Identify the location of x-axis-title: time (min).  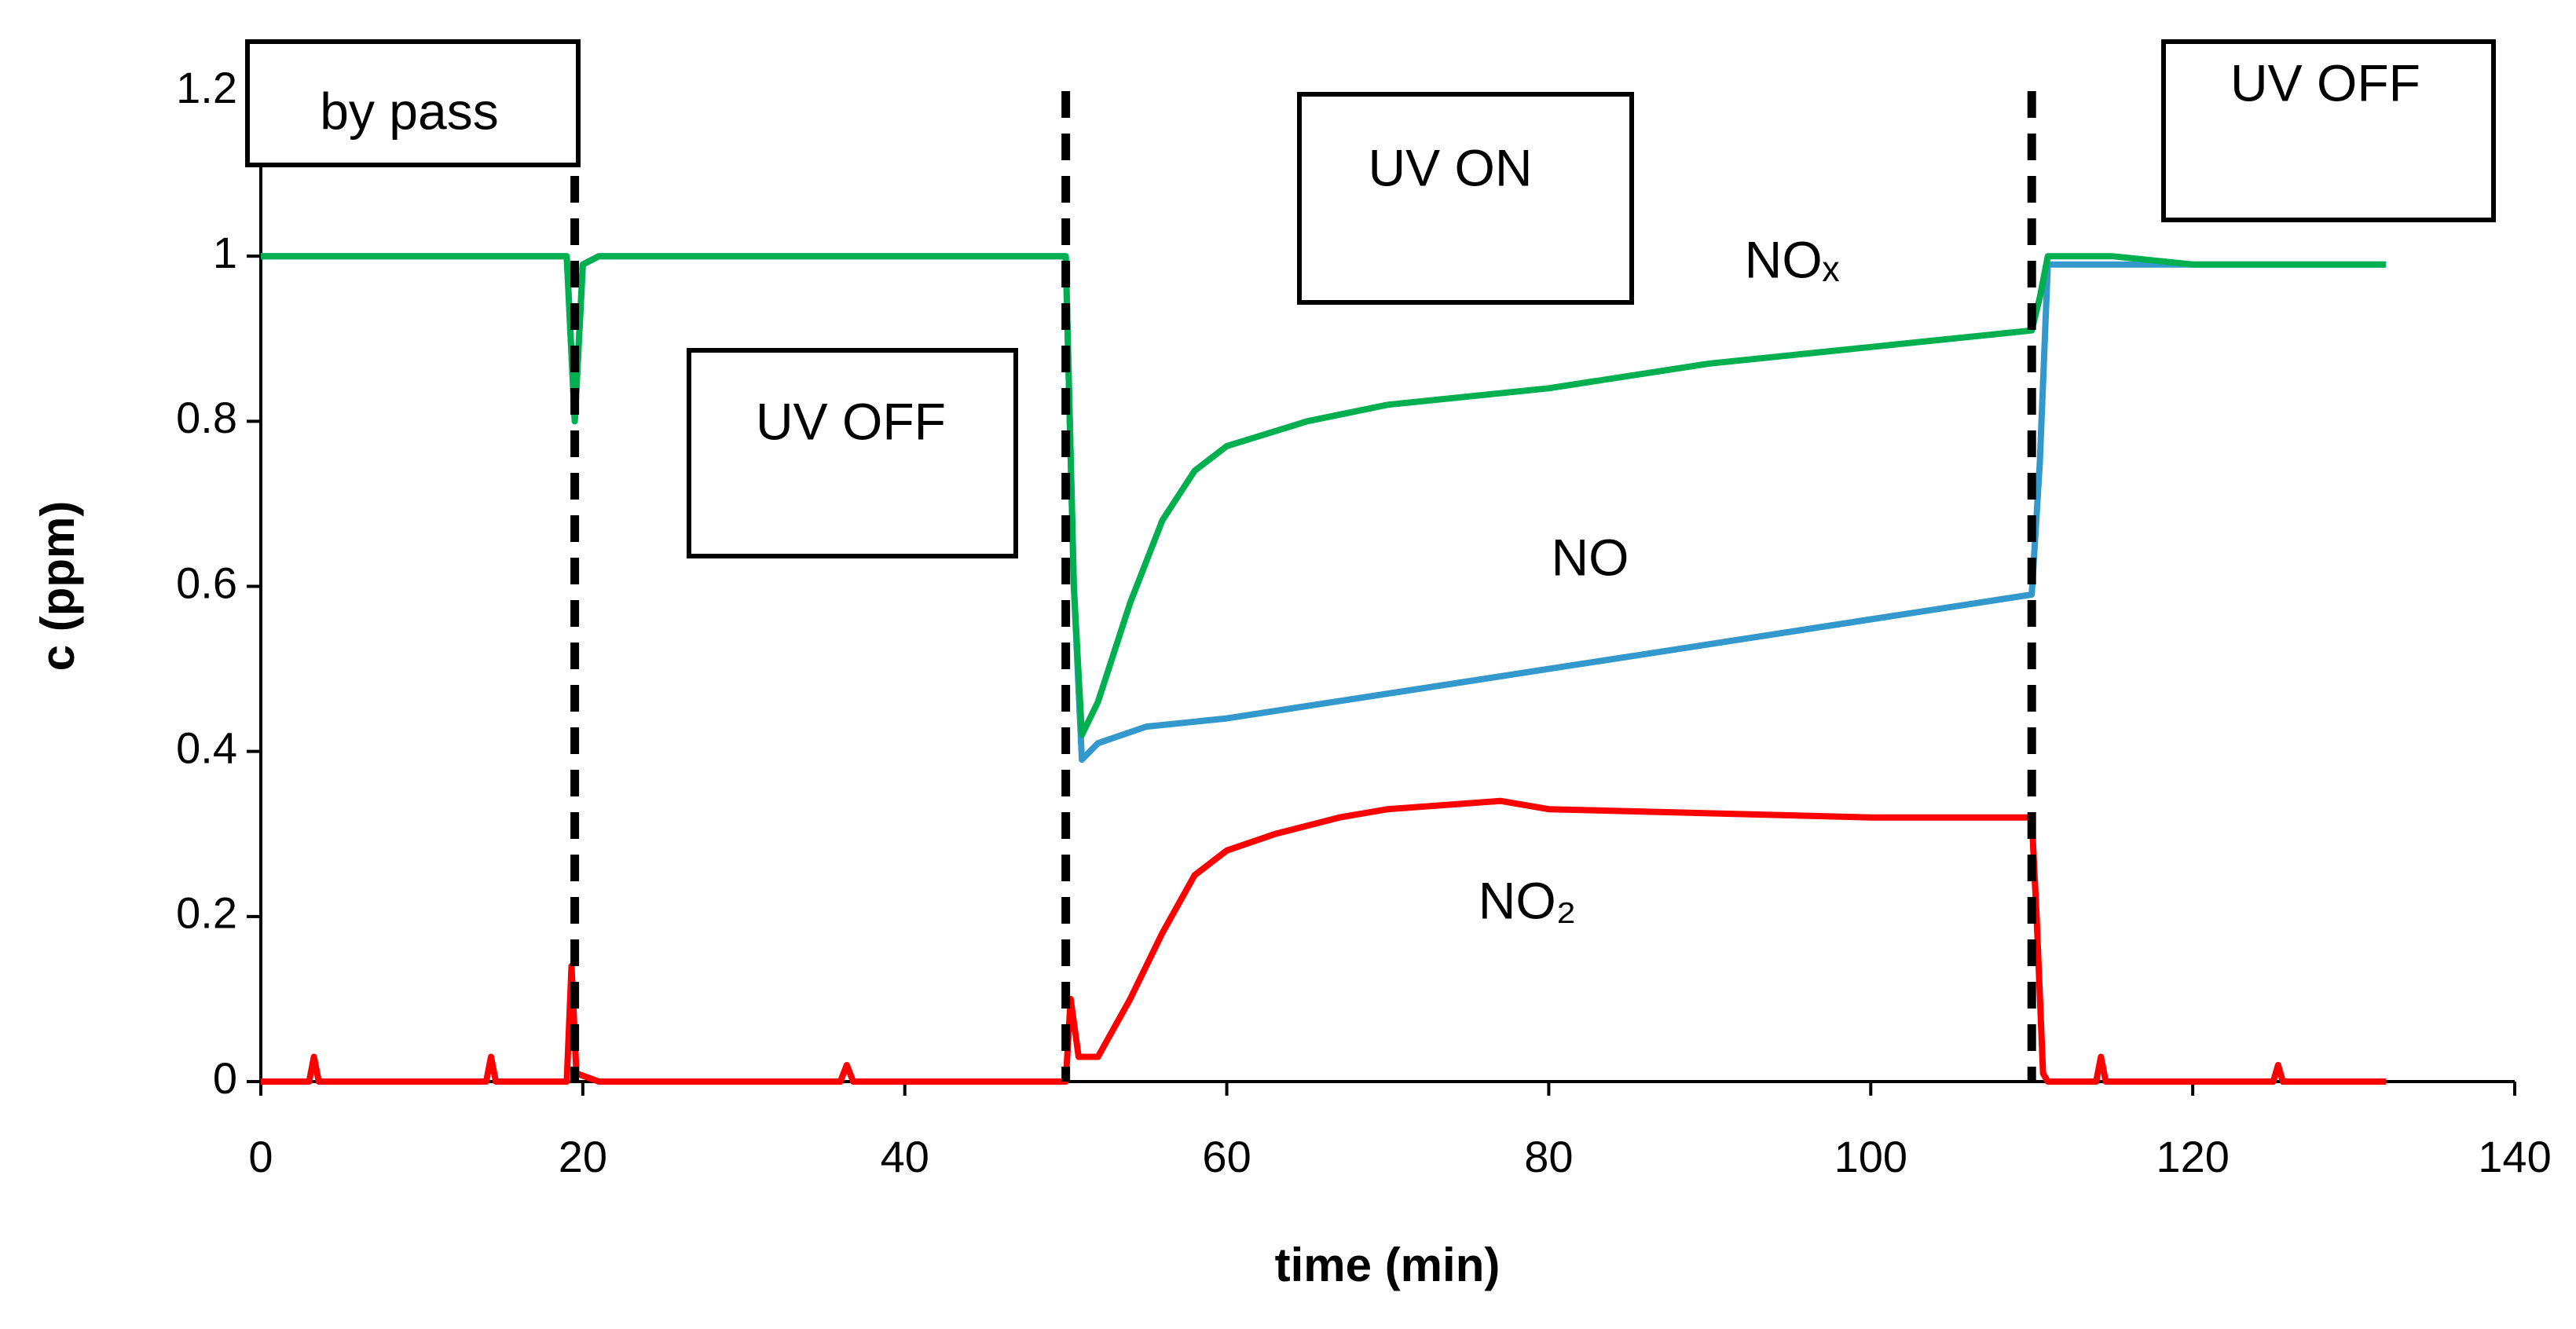
(1388, 1265).